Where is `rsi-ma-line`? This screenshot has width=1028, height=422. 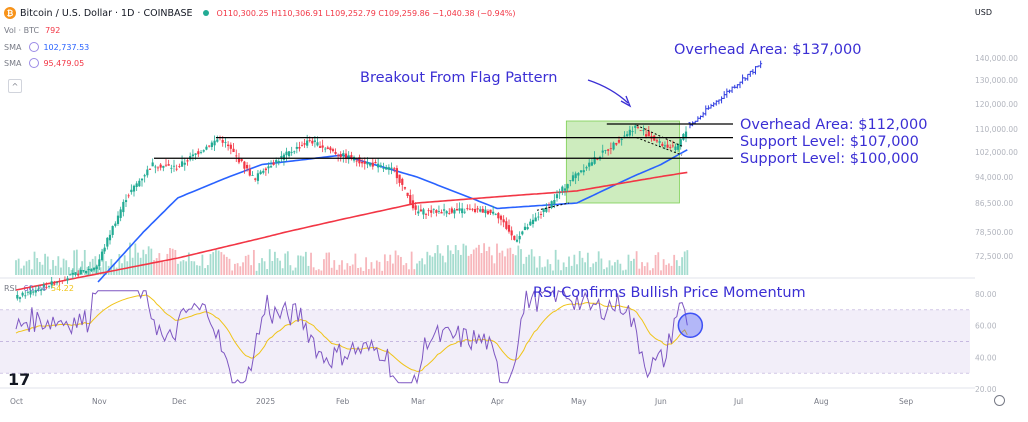 rsi-ma-line is located at coordinates (351, 333).